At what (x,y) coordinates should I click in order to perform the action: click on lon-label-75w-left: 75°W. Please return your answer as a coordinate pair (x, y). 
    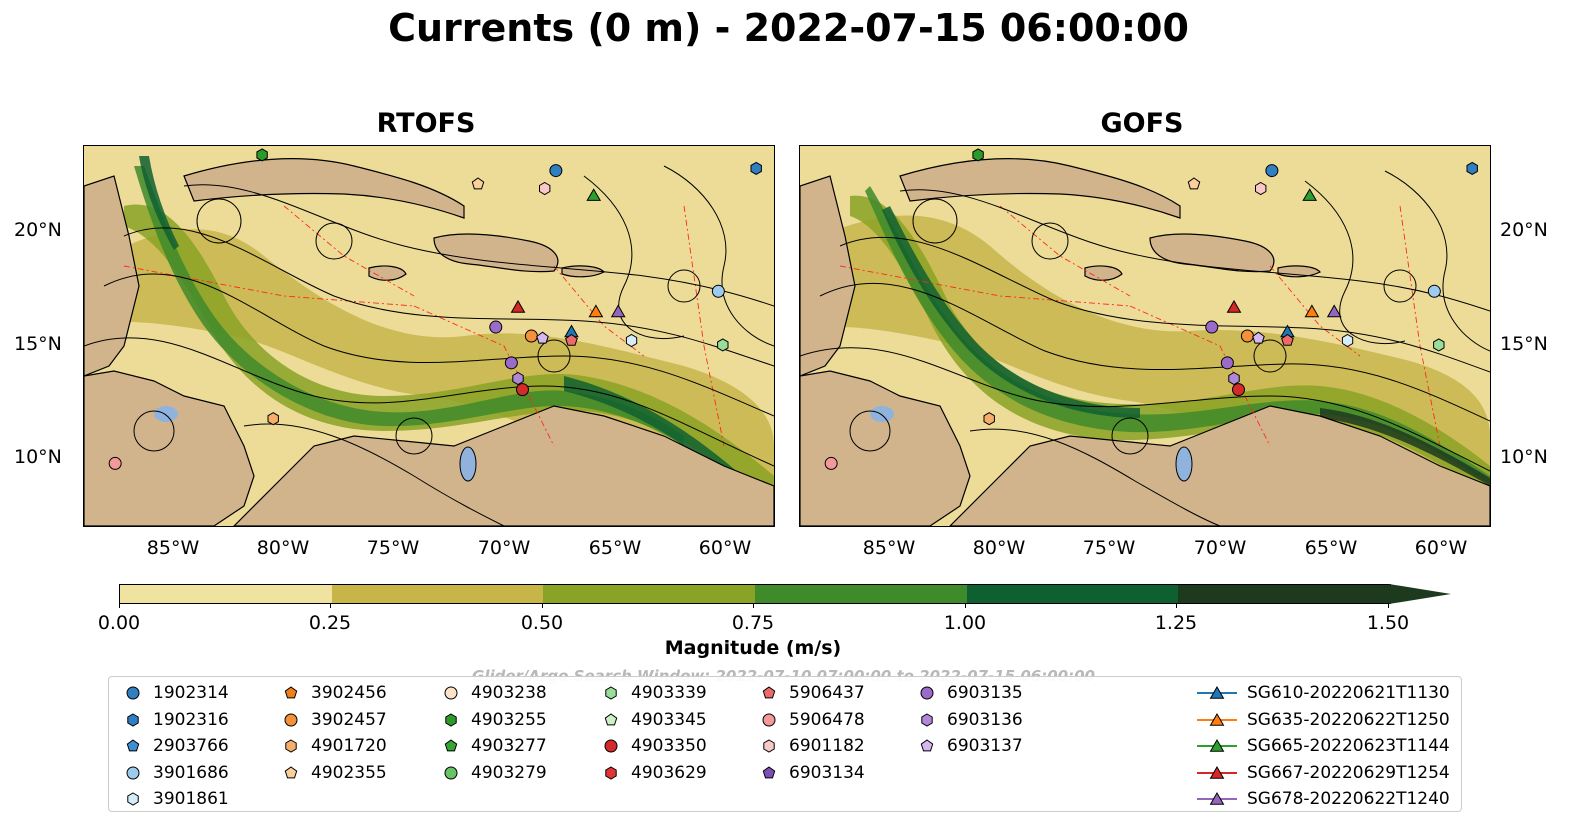
    Looking at the image, I should click on (393, 548).